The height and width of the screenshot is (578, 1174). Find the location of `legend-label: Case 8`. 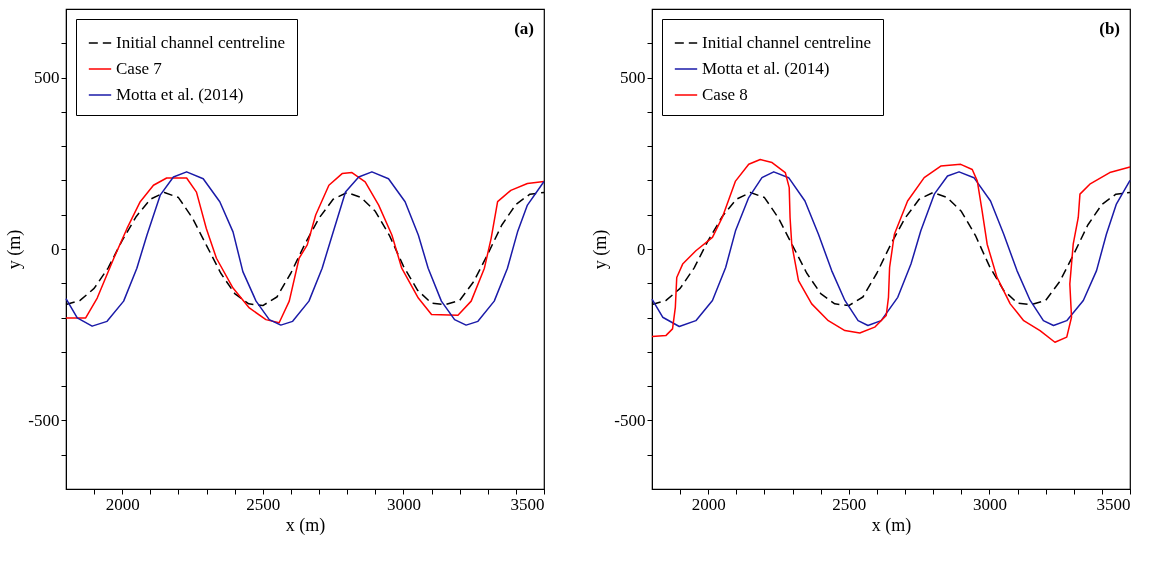

legend-label: Case 8 is located at coordinates (725, 94).